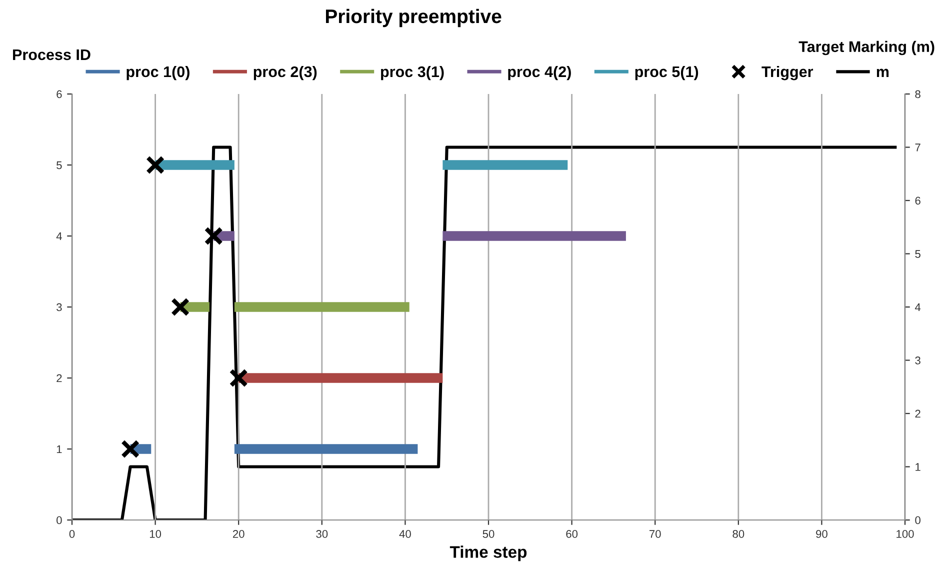 Image resolution: width=940 pixels, height=574 pixels. What do you see at coordinates (822, 534) in the screenshot?
I see `x-tick-label: 90` at bounding box center [822, 534].